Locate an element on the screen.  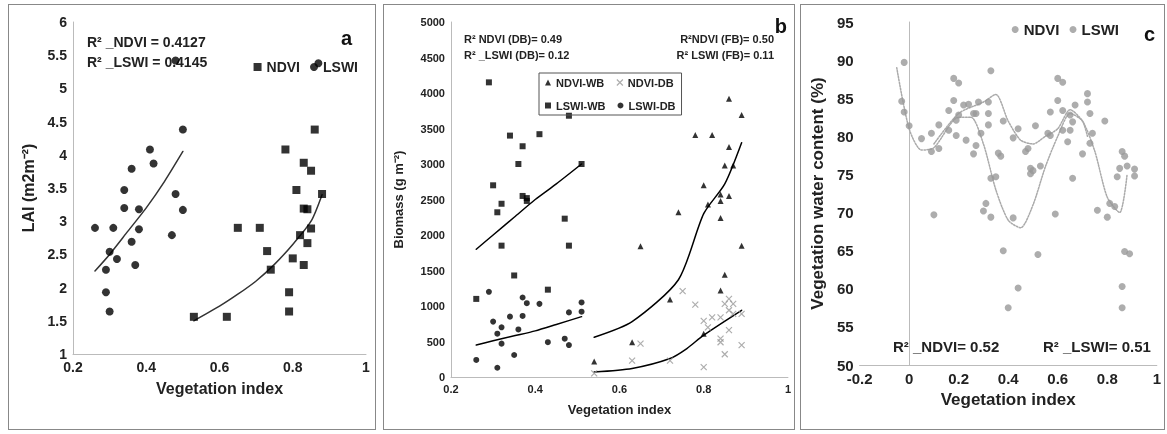
y-tick-label: 2000 is located at coordinates (432, 235).